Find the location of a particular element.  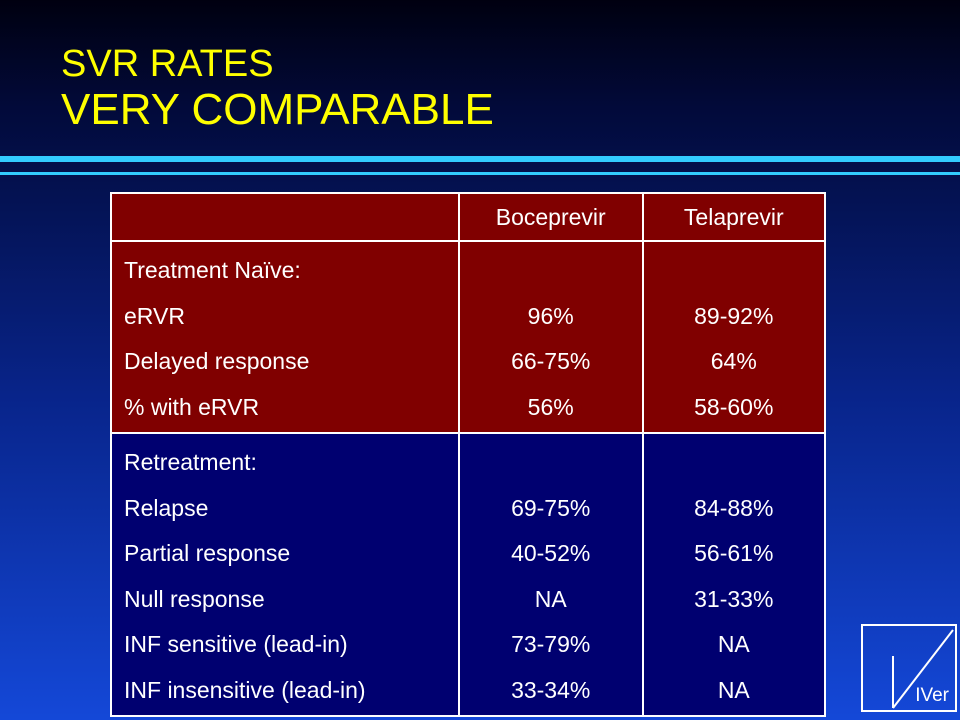

row-label: INF sensitive (lead-in) is located at coordinates (236, 644).